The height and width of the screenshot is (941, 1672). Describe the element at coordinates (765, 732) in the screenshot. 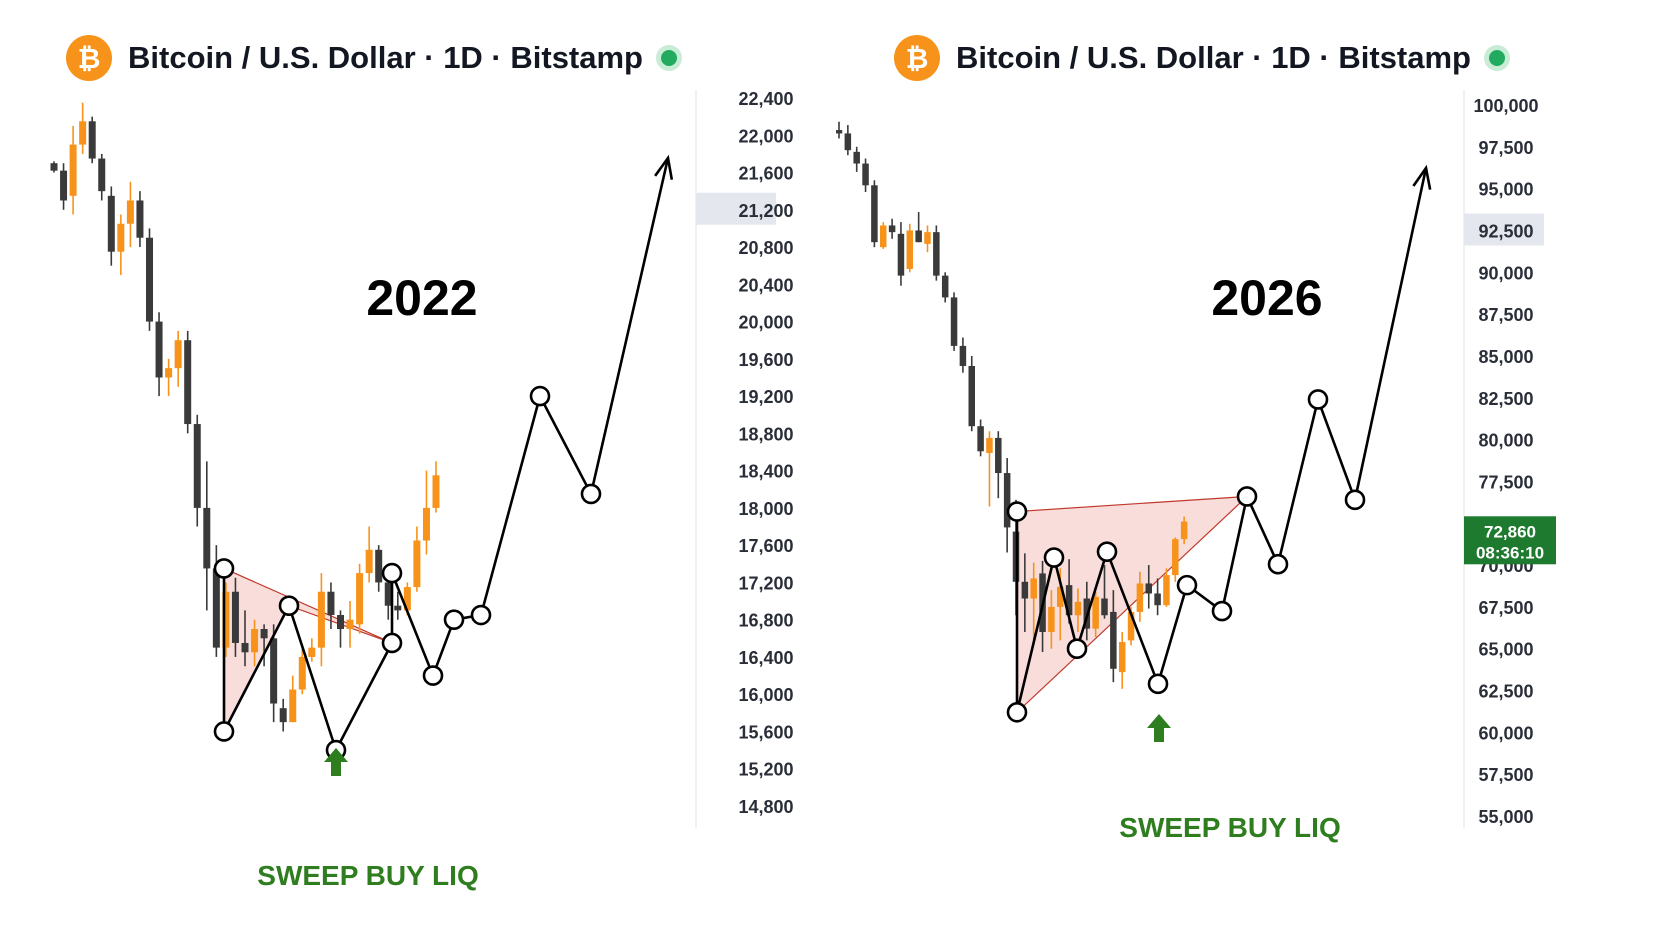

I see `y-tick-label: 15,600` at that location.